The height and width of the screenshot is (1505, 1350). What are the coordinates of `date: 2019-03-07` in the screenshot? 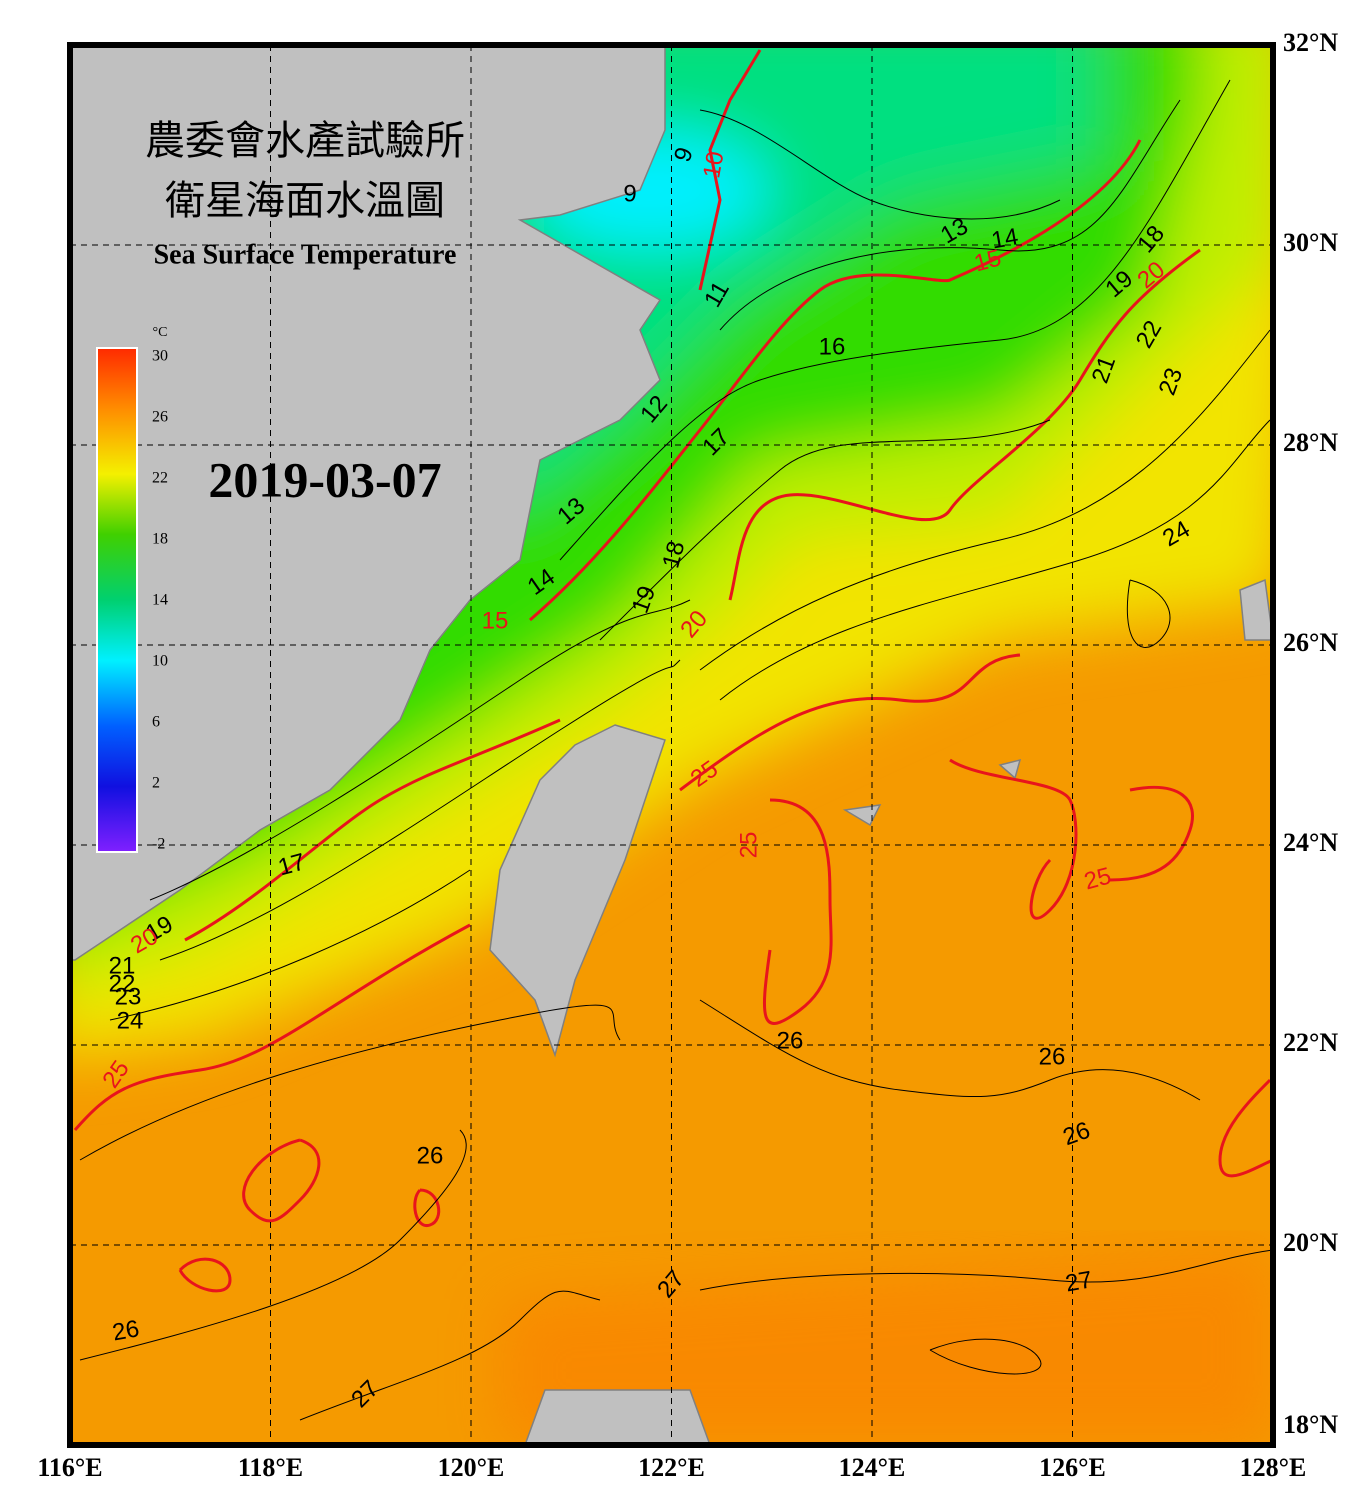 It's located at (324, 479).